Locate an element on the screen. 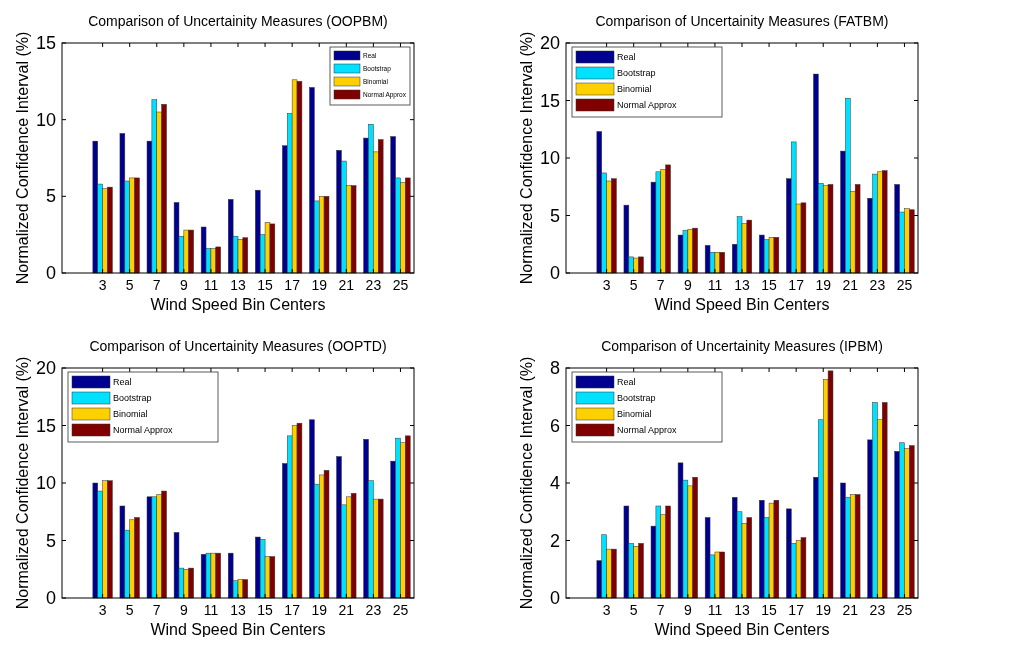  chart-title: Comparison of Uncertainity Measures (IPBM) is located at coordinates (742, 346).